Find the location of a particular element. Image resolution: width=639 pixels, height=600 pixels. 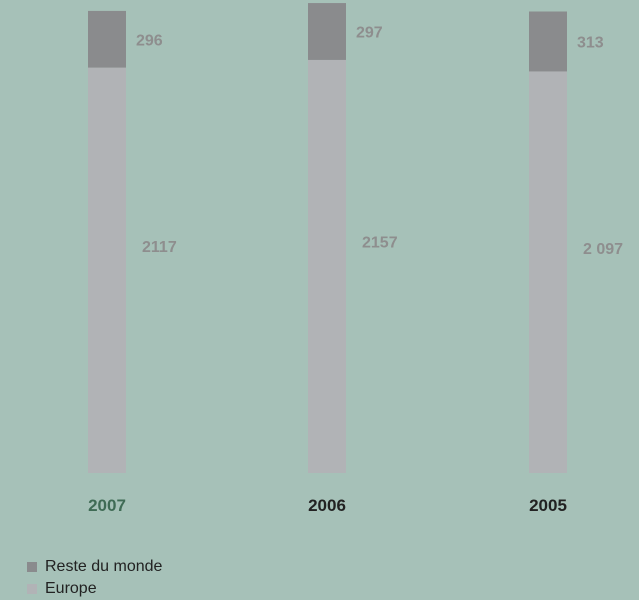

value-label-europe-2006: 2157 is located at coordinates (380, 243).